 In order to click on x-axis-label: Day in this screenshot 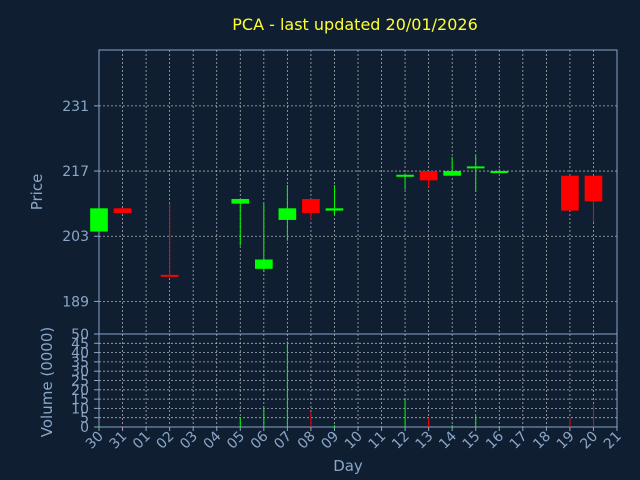, I will do `click(348, 466)`.